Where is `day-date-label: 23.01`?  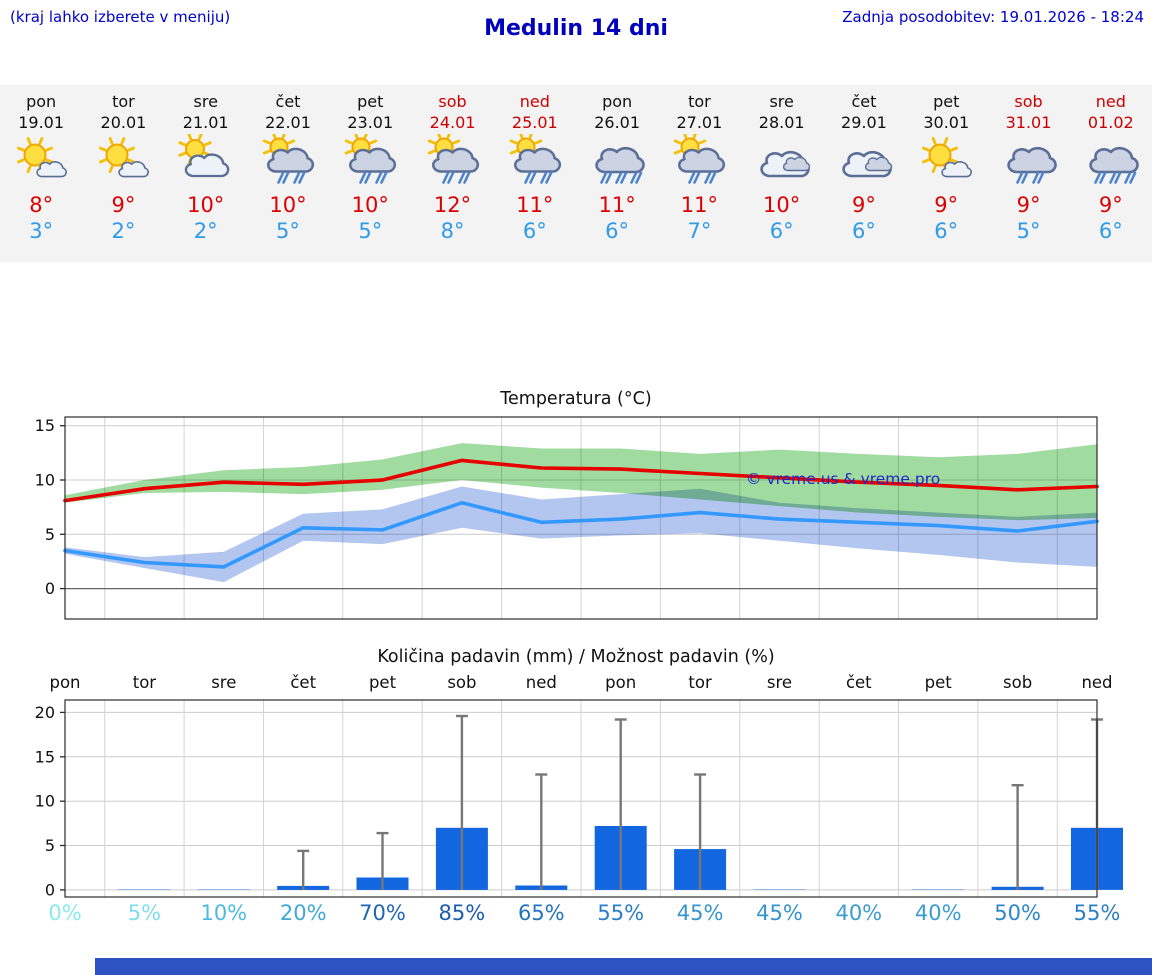
day-date-label: 23.01 is located at coordinates (370, 122).